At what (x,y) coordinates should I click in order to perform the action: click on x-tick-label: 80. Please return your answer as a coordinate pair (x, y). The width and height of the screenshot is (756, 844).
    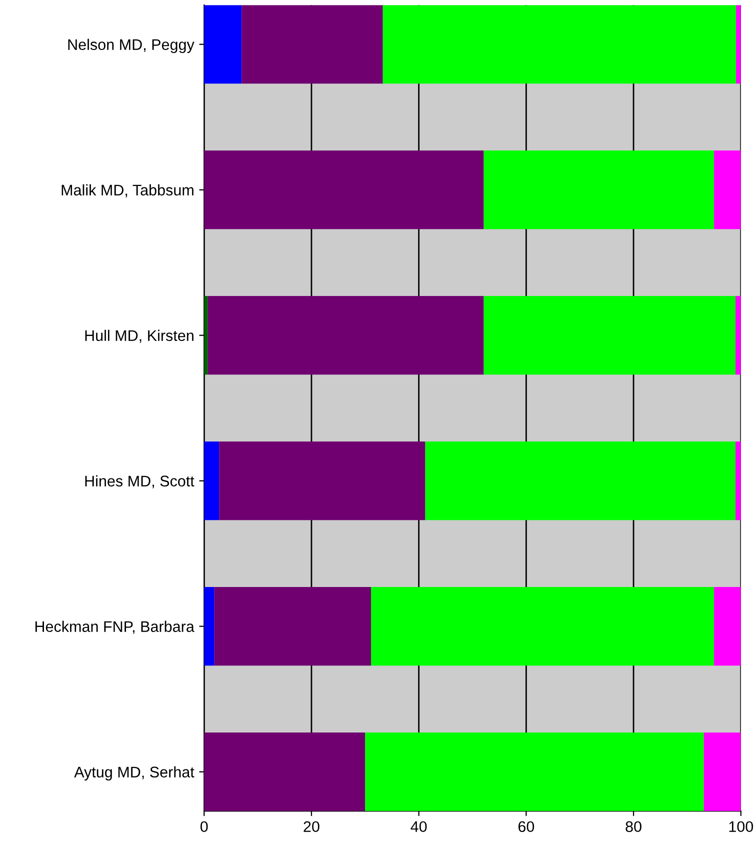
    Looking at the image, I should click on (634, 826).